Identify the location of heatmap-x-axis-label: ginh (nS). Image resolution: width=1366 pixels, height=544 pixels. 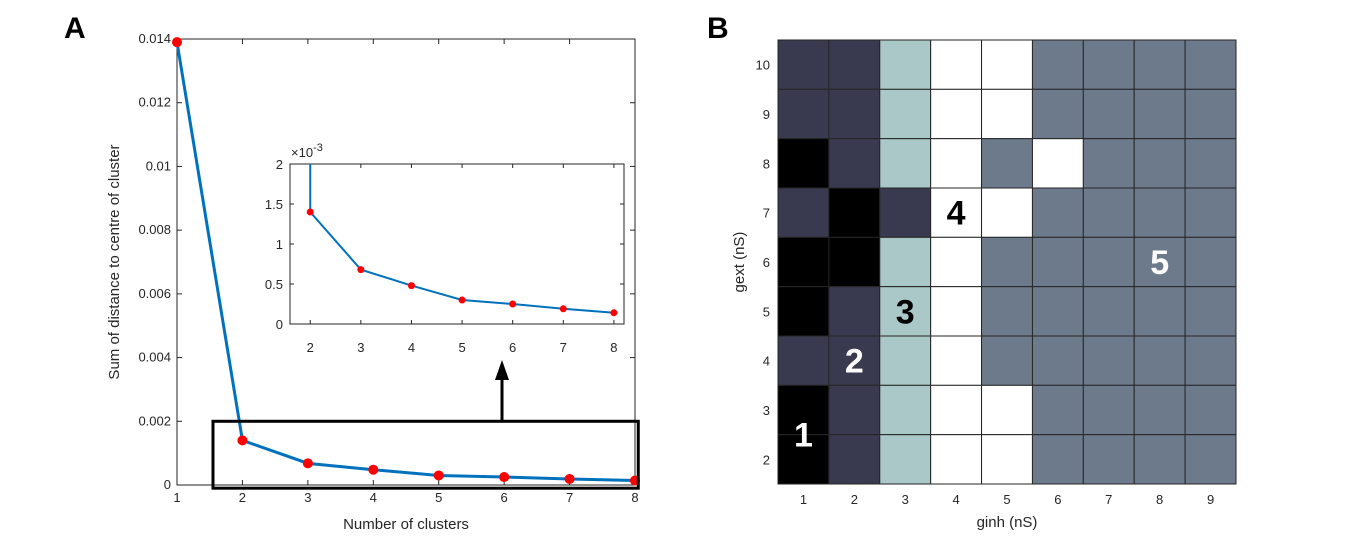
(1007, 522).